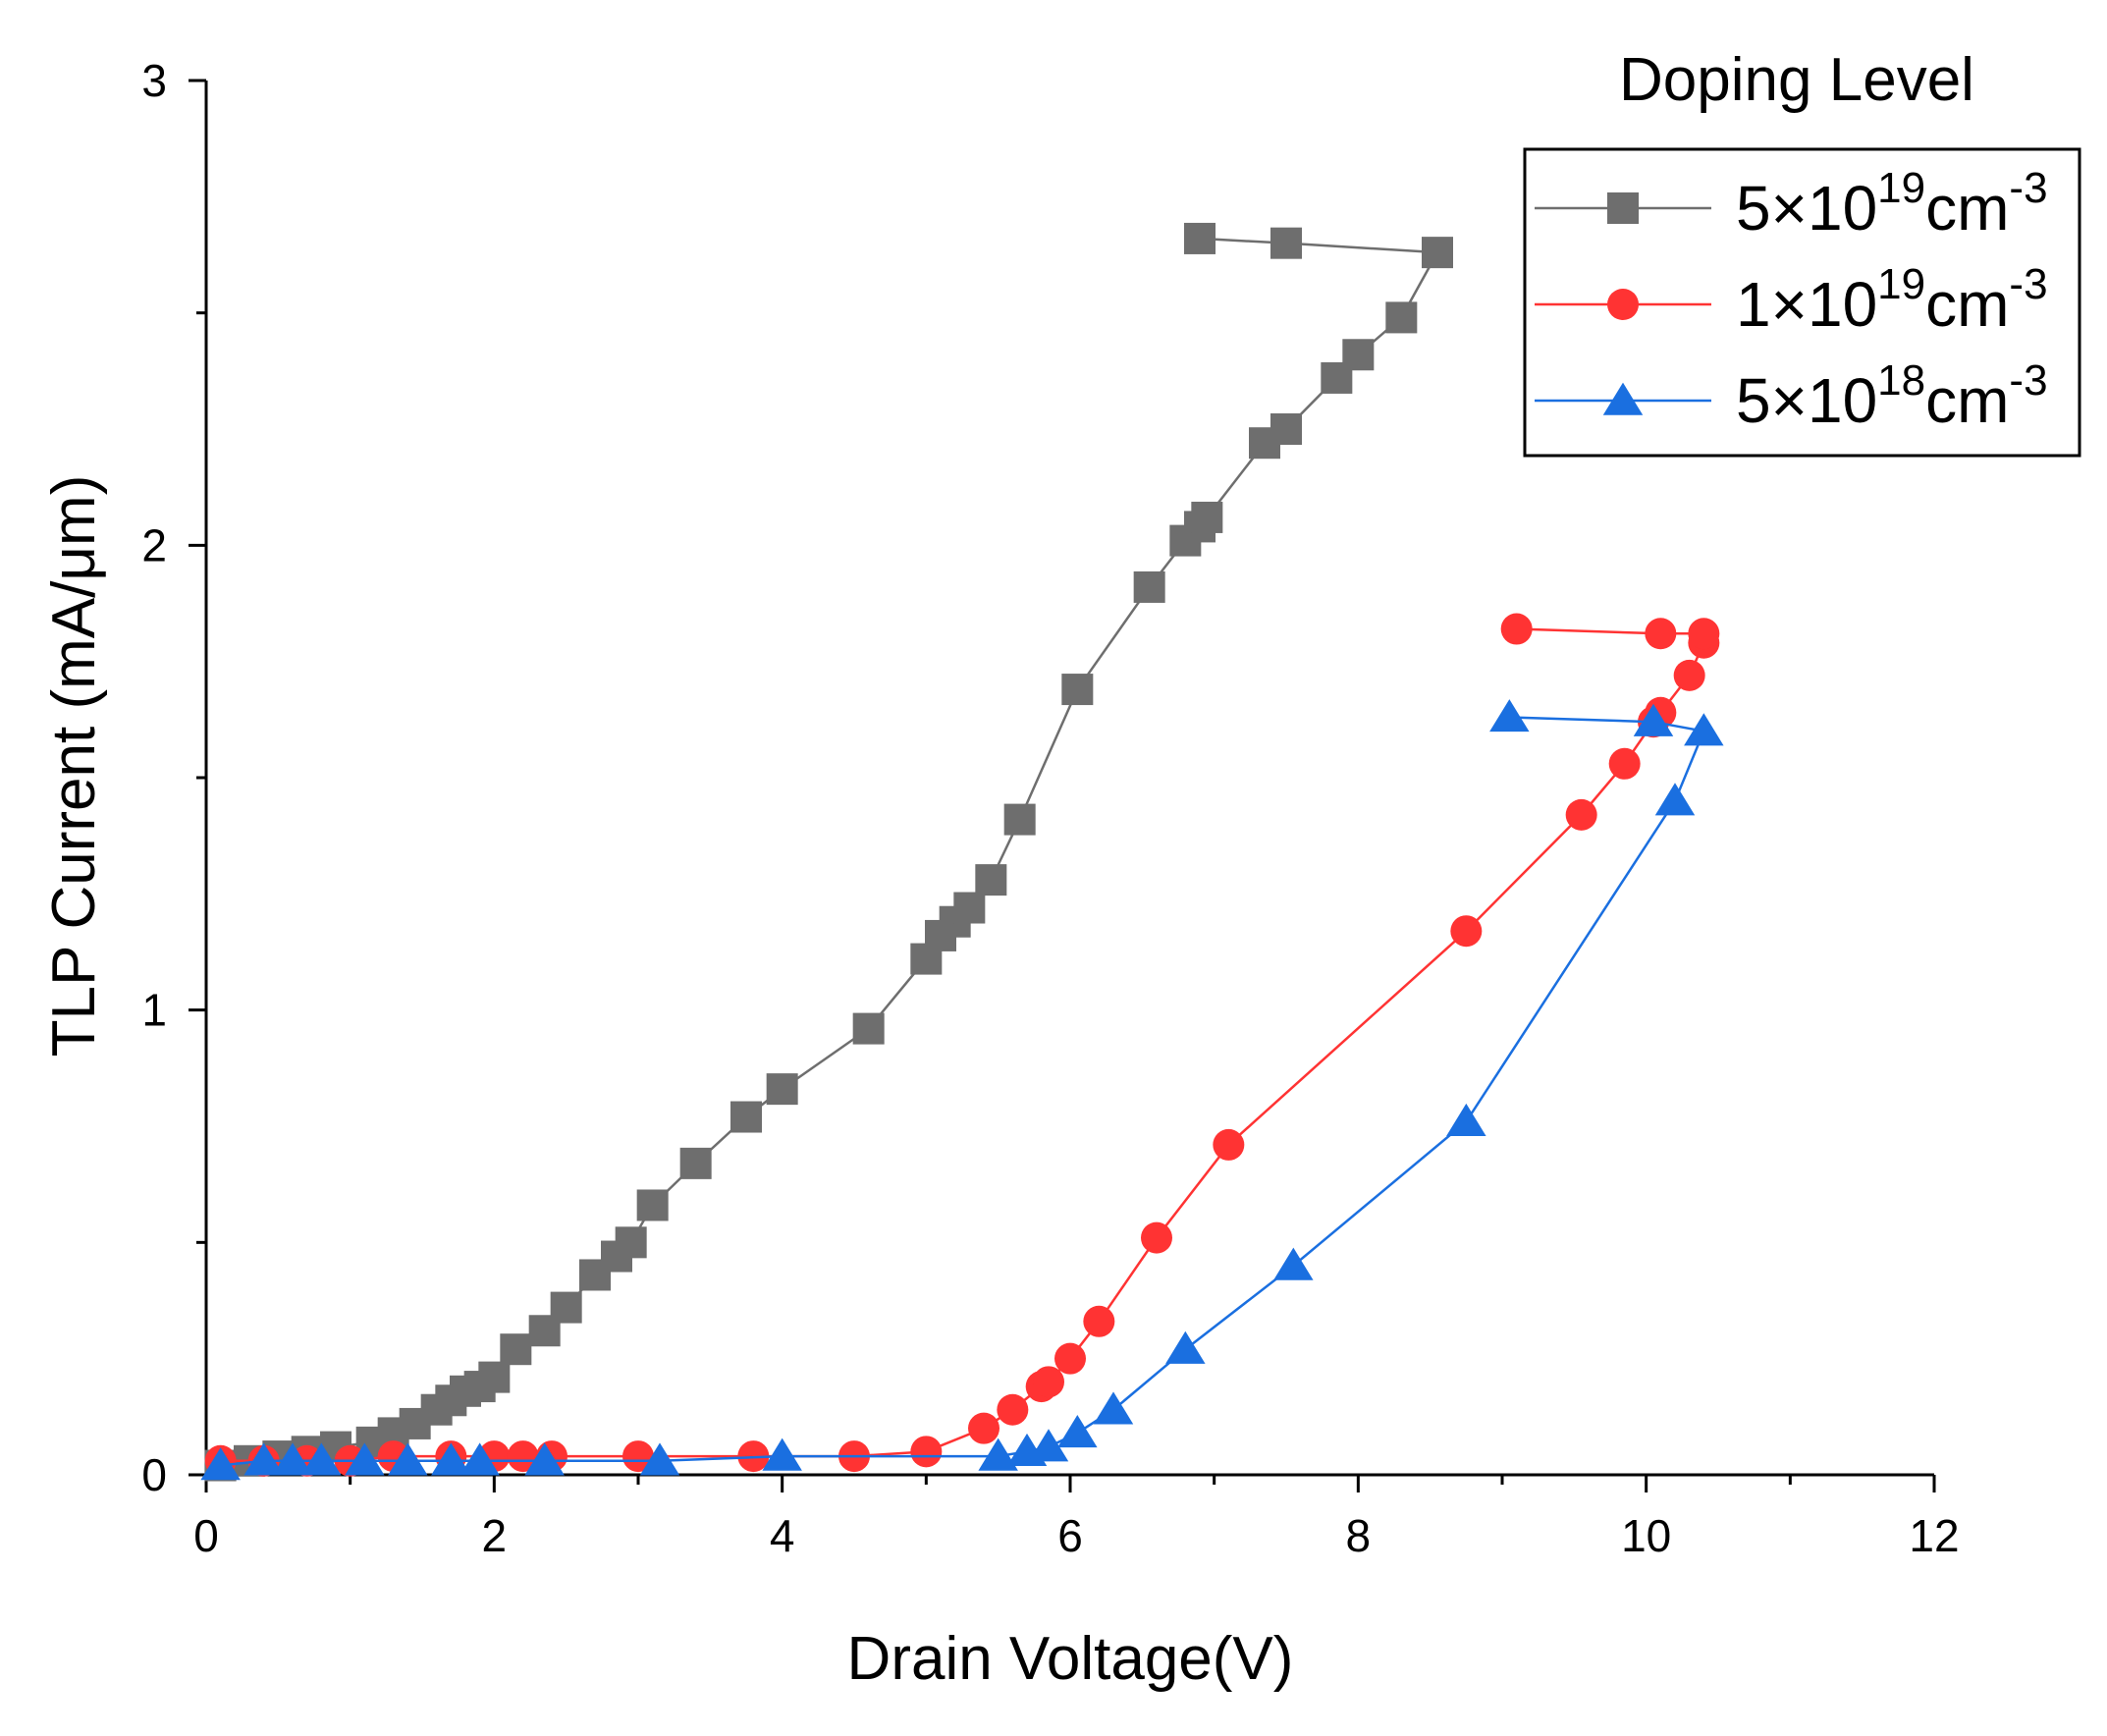  I want to click on x-tick-label: 6, so click(1070, 1535).